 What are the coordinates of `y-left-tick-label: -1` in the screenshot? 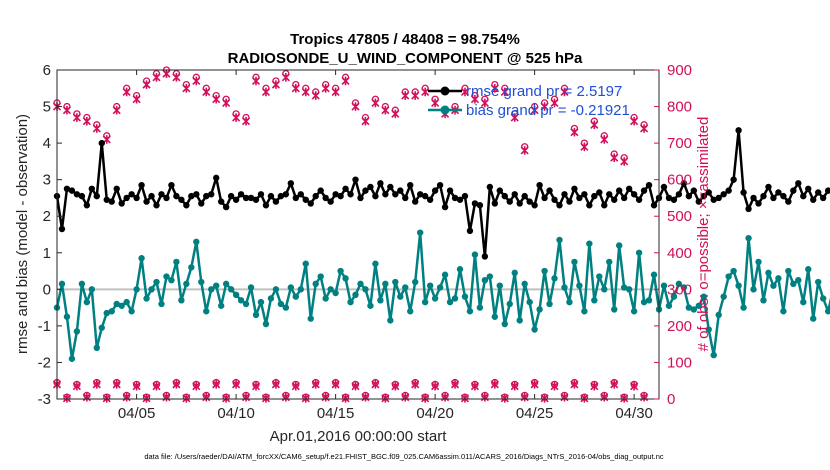 It's located at (44, 326).